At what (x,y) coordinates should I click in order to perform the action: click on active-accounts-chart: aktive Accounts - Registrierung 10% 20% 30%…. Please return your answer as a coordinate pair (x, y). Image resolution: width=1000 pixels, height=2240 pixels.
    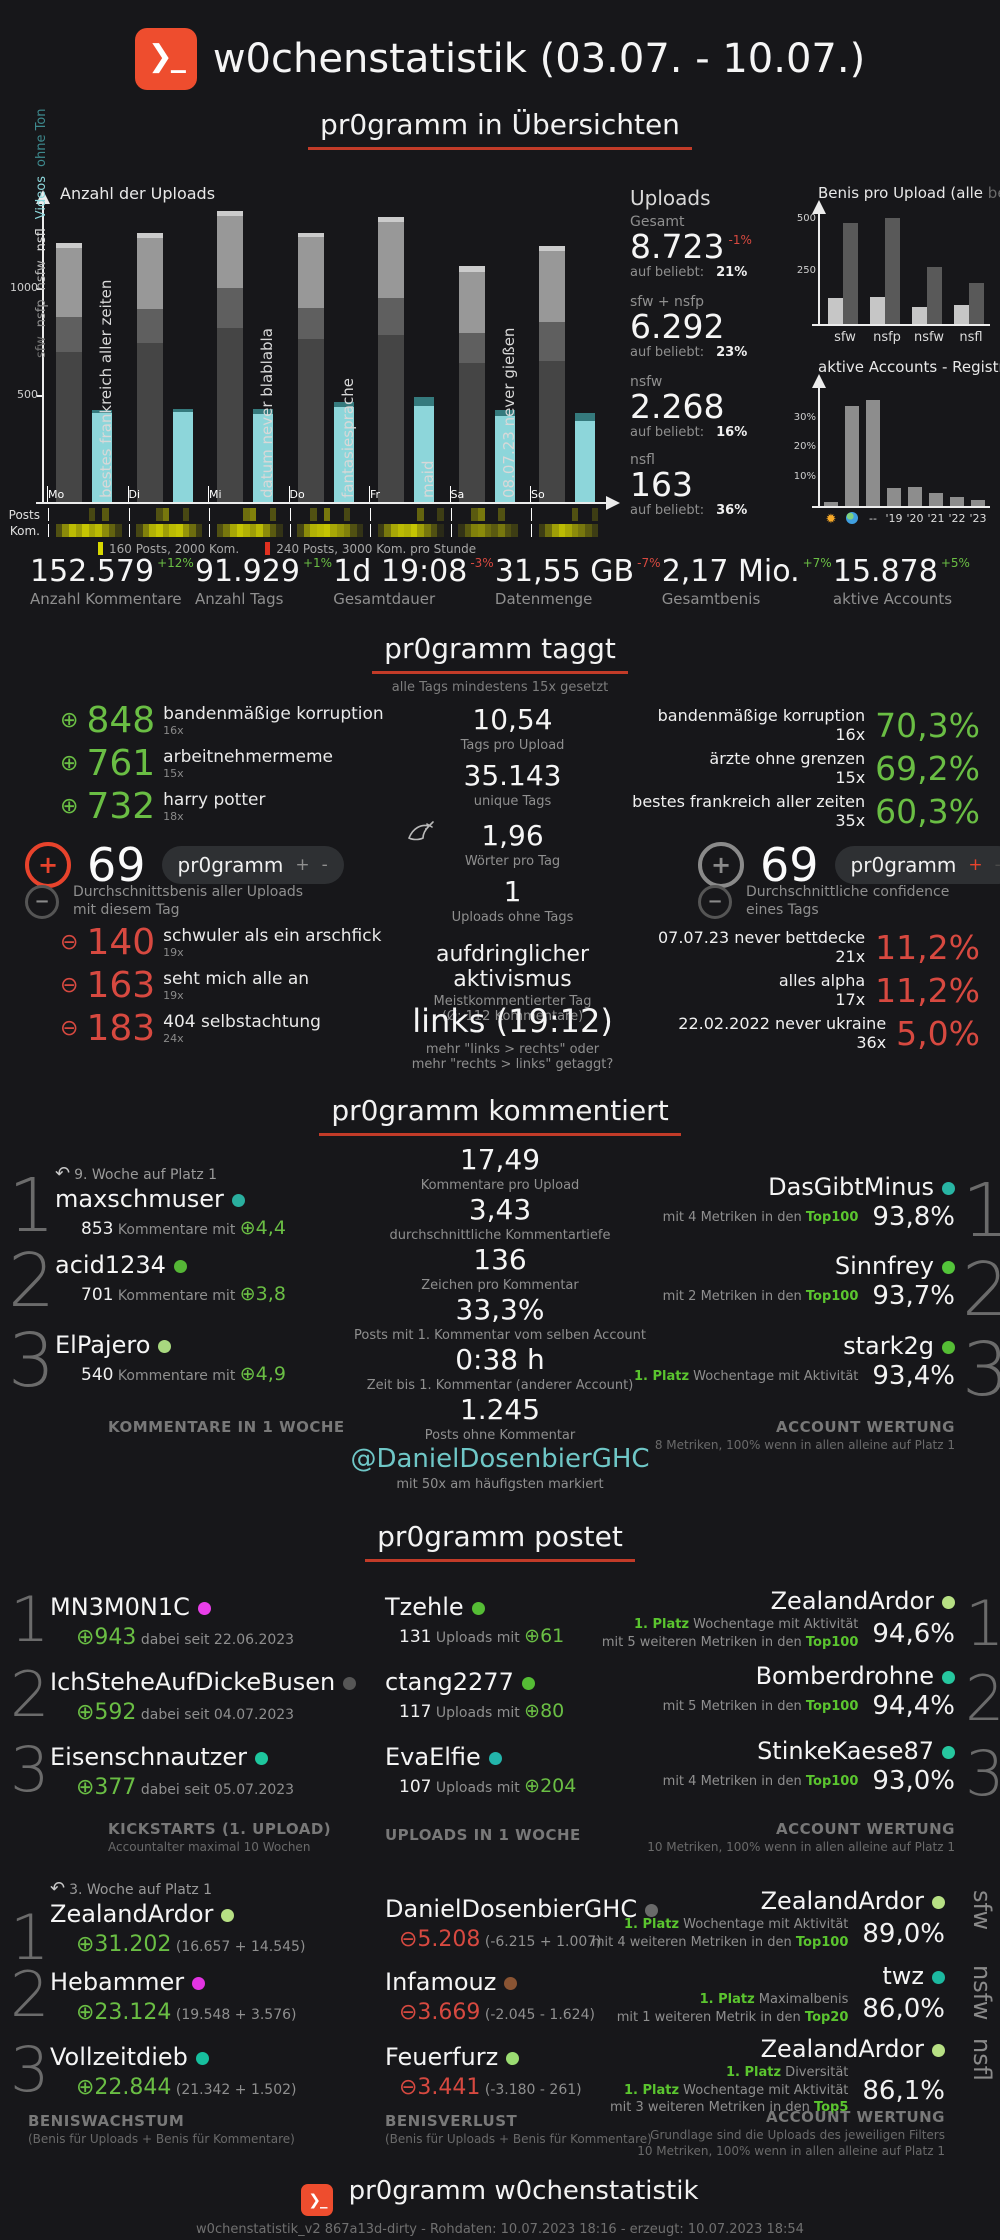
    Looking at the image, I should click on (896, 448).